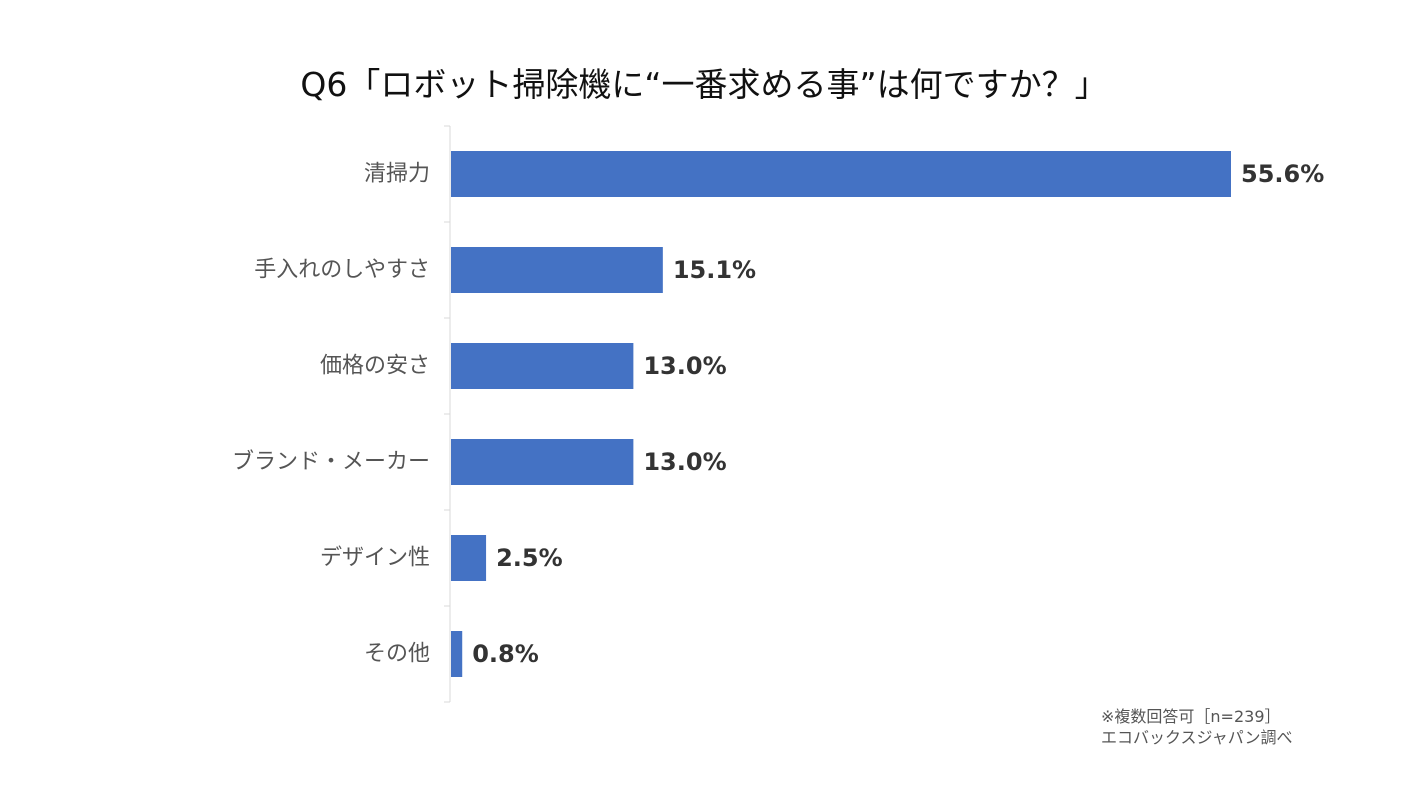 The height and width of the screenshot is (787, 1408). Describe the element at coordinates (447, 414) in the screenshot. I see `axis-layer` at that location.